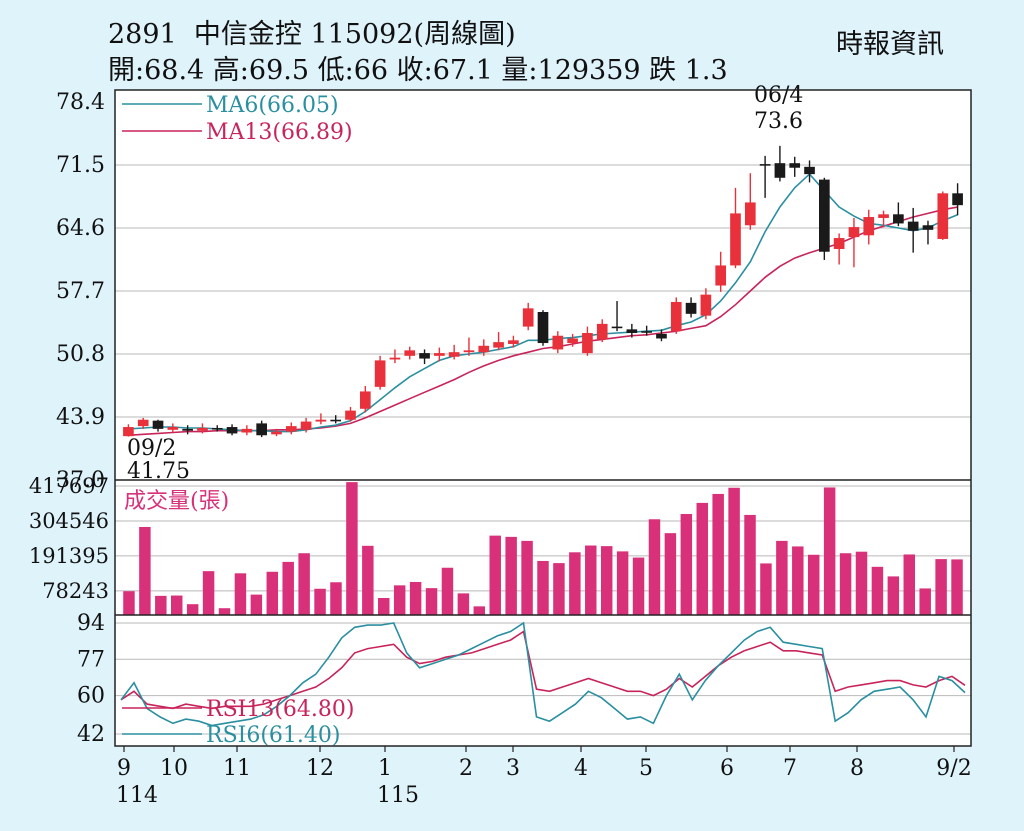  Describe the element at coordinates (581, 768) in the screenshot. I see `x-month-label: 4` at that location.